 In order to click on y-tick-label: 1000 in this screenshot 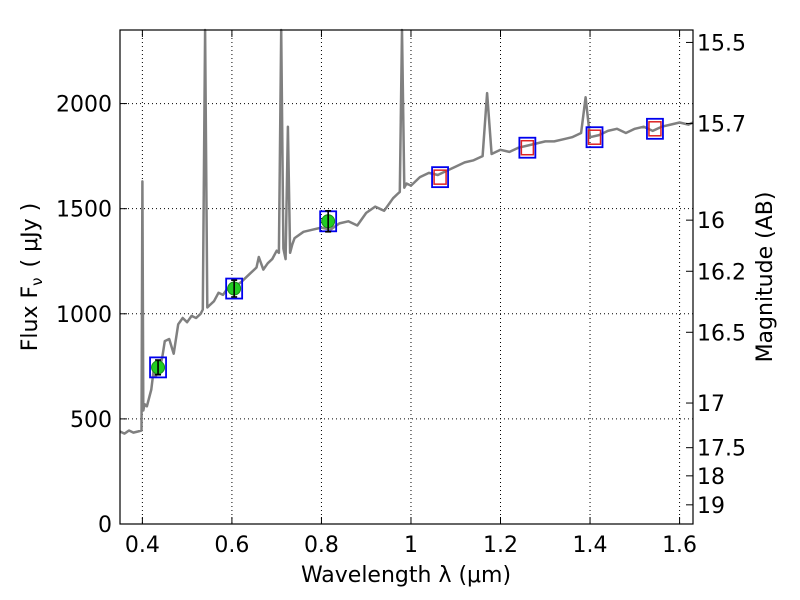, I will do `click(84, 315)`.